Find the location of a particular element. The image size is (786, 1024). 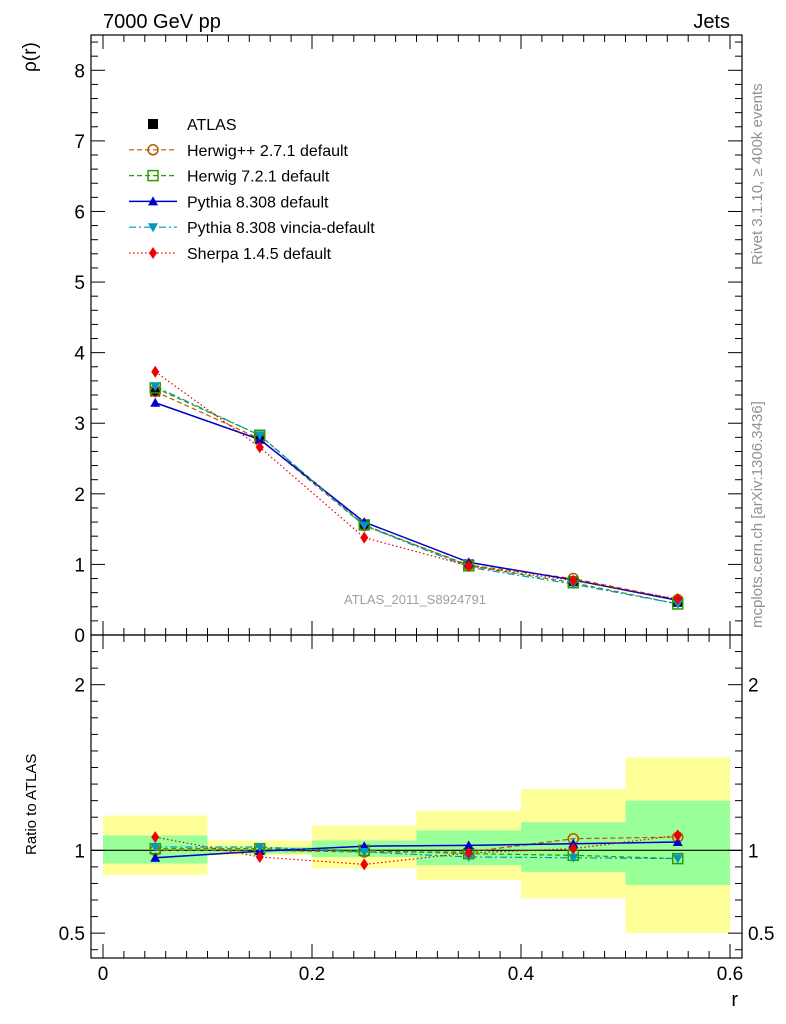

main-y-tick-label: 6 is located at coordinates (79, 212).